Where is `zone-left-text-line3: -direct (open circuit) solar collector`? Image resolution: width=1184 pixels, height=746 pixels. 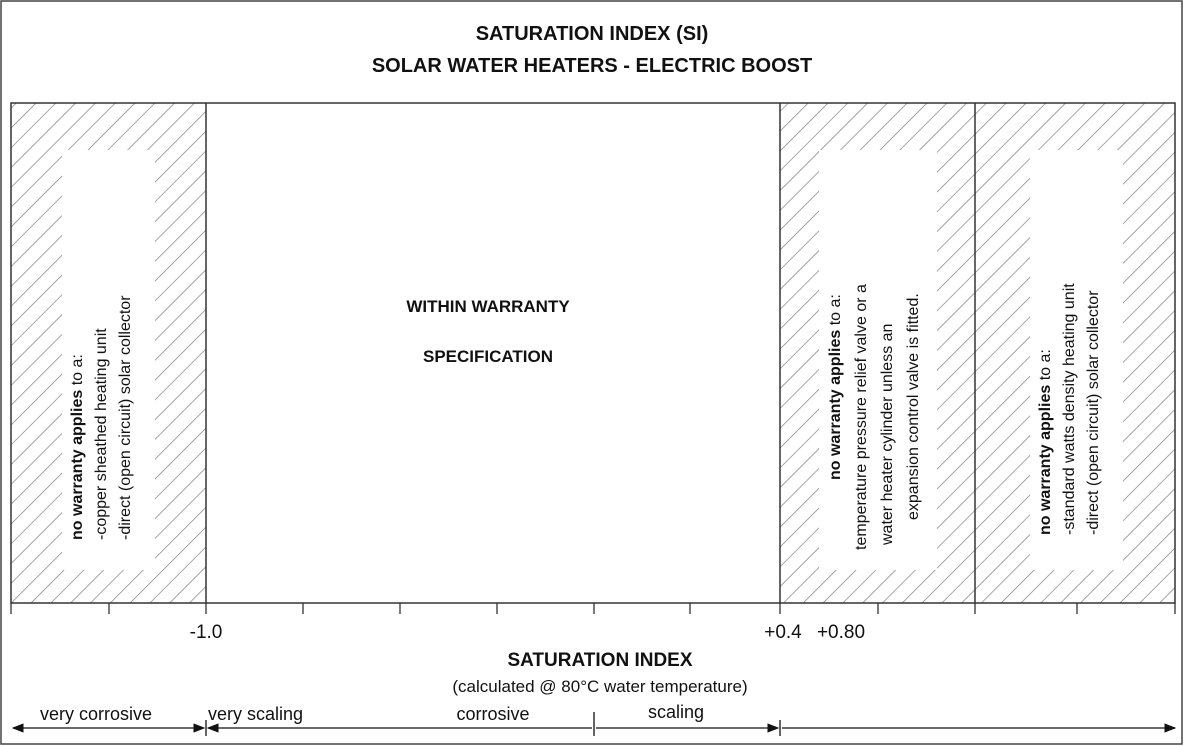 zone-left-text-line3: -direct (open circuit) solar collector is located at coordinates (125, 417).